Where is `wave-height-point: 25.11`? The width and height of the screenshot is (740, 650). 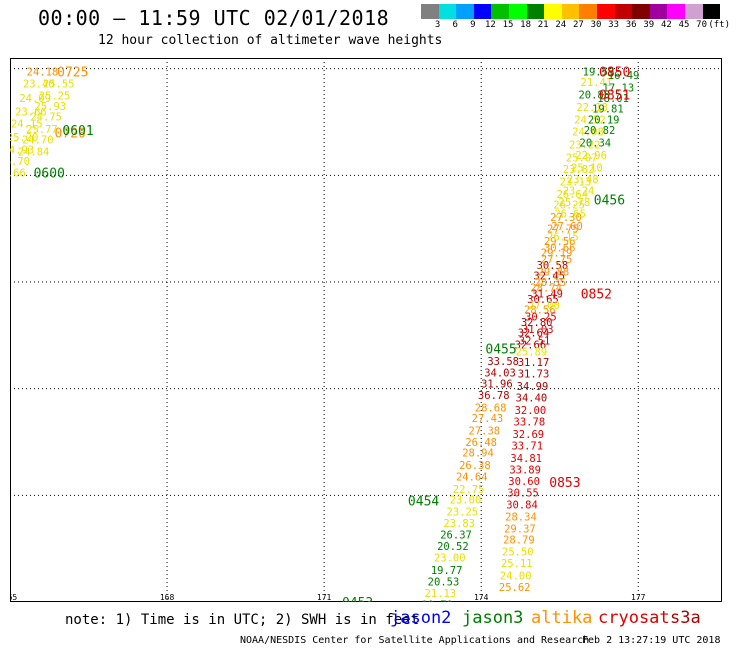
wave-height-point: 25.11 is located at coordinates (517, 564).